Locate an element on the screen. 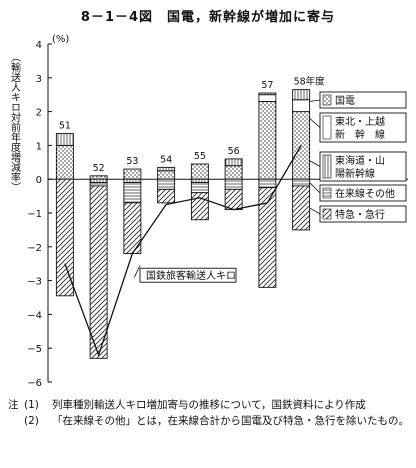 This screenshot has width=416, height=468. legend-label: 陽新幹線 is located at coordinates (355, 173).